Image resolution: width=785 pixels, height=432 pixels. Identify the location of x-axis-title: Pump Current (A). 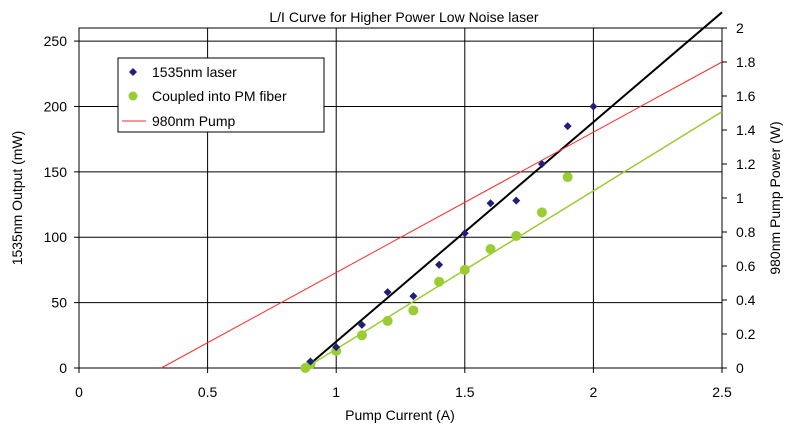
(400, 415).